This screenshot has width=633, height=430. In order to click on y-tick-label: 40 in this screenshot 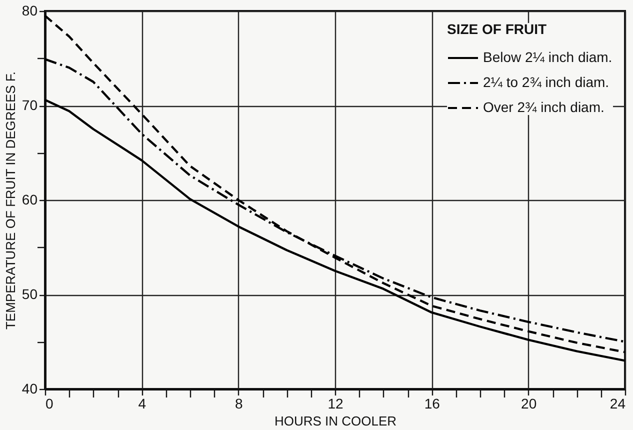, I will do `click(30, 388)`.